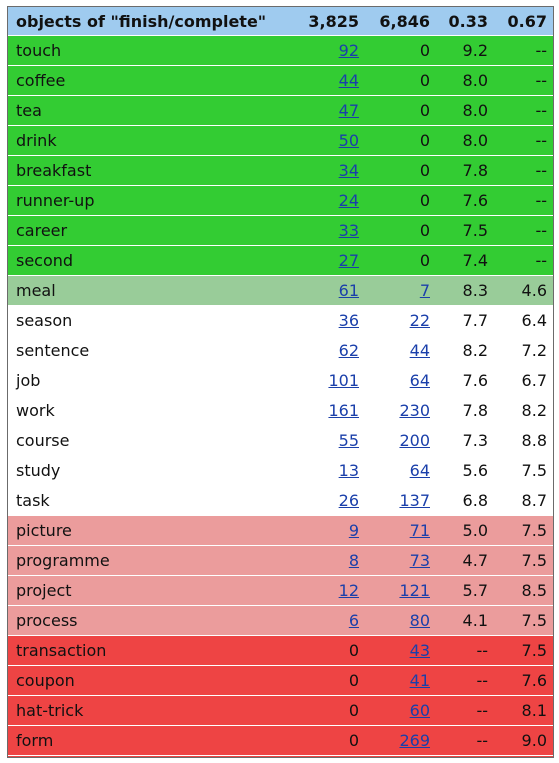  I want to click on count-complete-cell: 43, so click(400, 651).